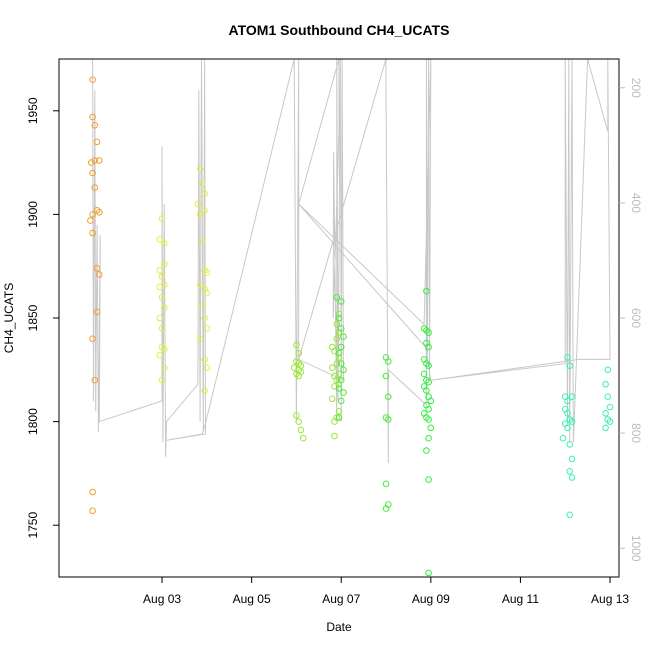  What do you see at coordinates (636, 318) in the screenshot?
I see `y2-tick-label: 600` at bounding box center [636, 318].